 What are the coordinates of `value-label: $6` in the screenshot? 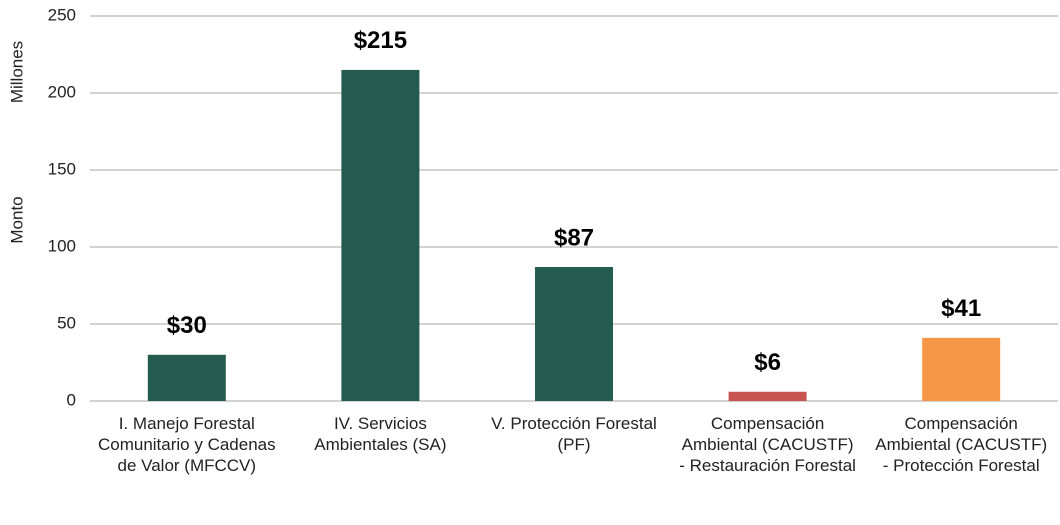 It's located at (767, 362).